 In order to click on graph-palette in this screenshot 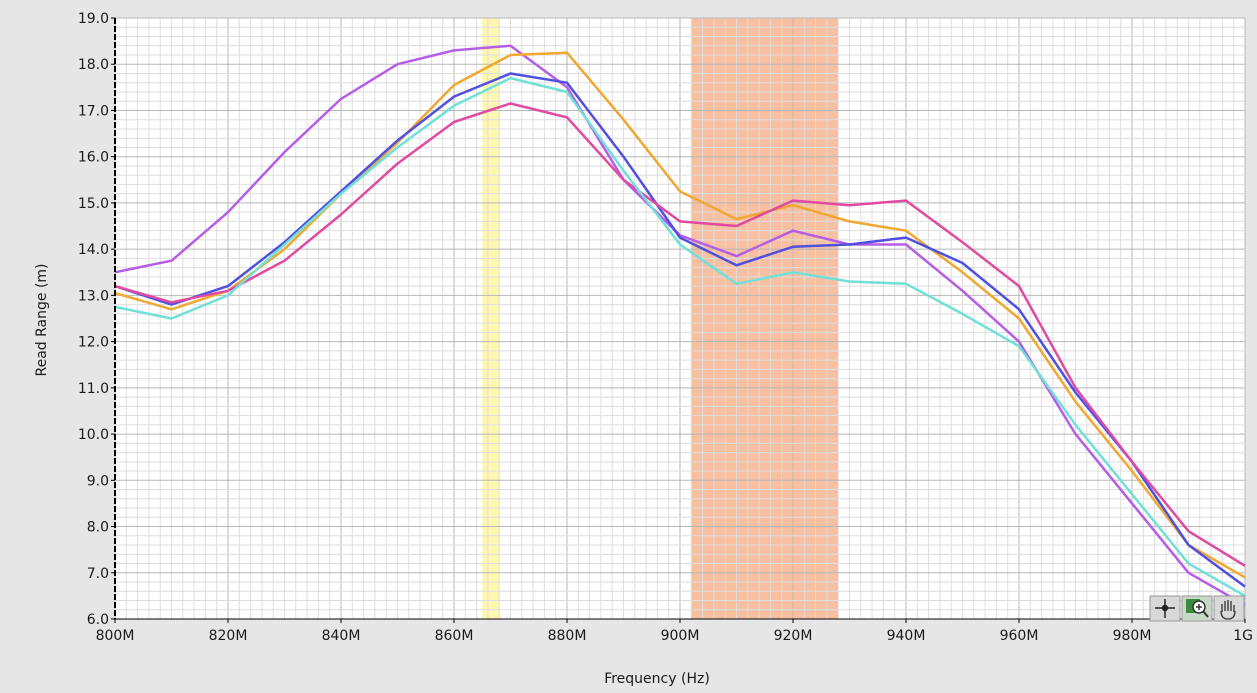, I will do `click(1197, 608)`.